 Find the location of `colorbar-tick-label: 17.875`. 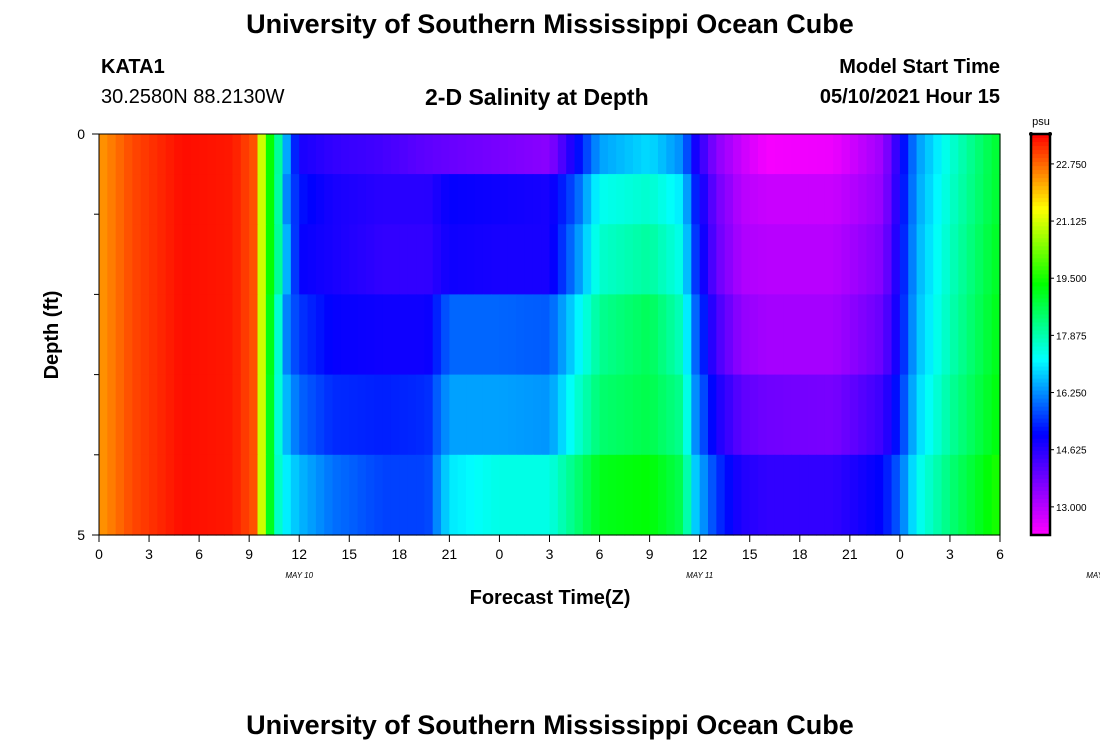

colorbar-tick-label: 17.875 is located at coordinates (1071, 336).